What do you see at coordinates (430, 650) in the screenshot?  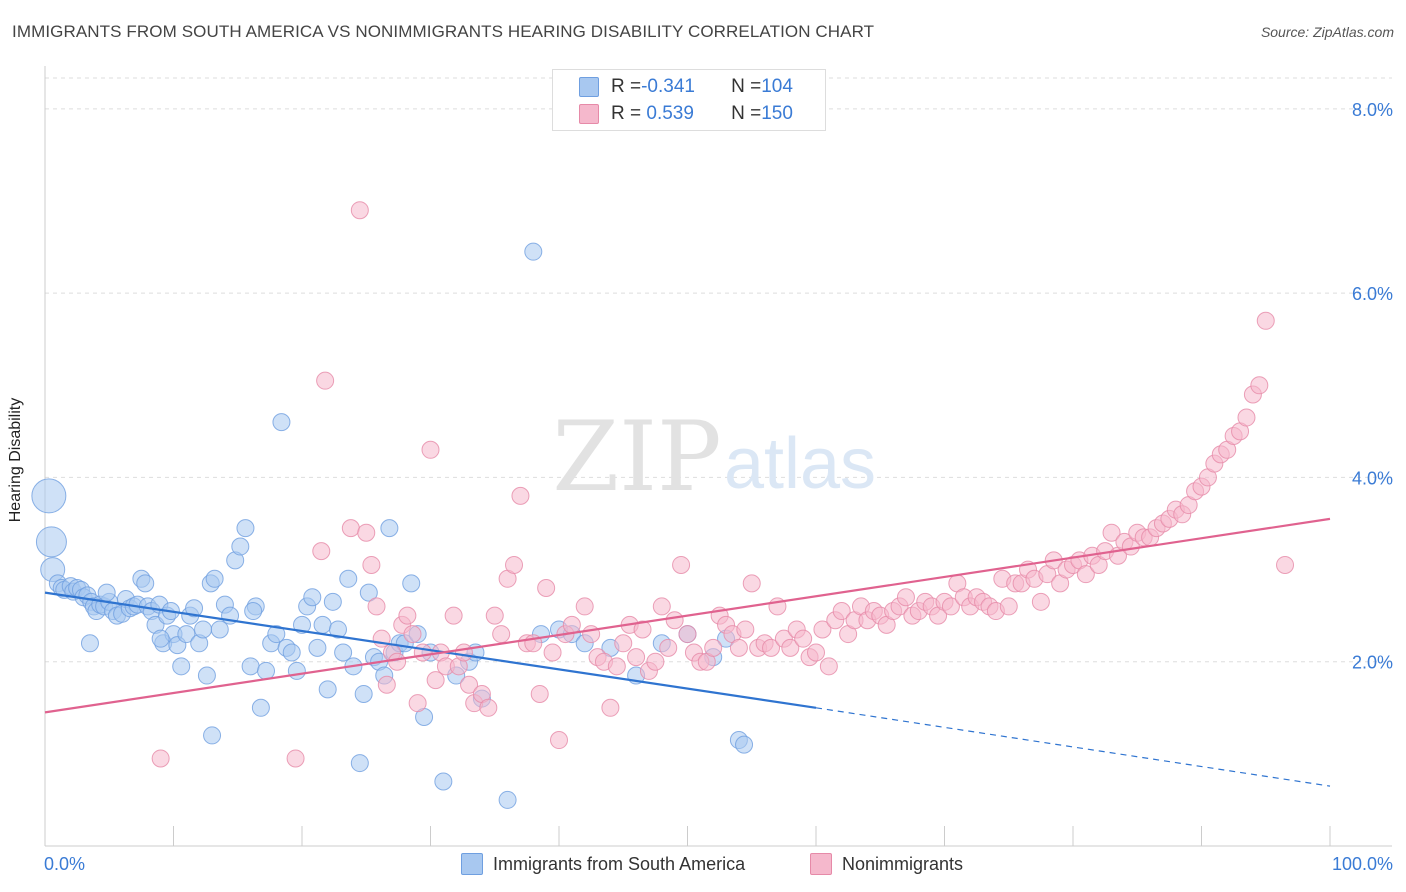 I see `trend-line-immigrants` at bounding box center [430, 650].